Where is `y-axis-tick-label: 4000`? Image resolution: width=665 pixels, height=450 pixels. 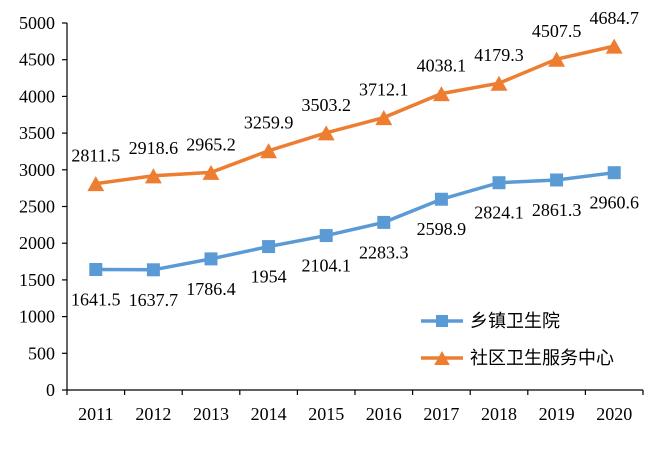 y-axis-tick-label: 4000 is located at coordinates (37, 96).